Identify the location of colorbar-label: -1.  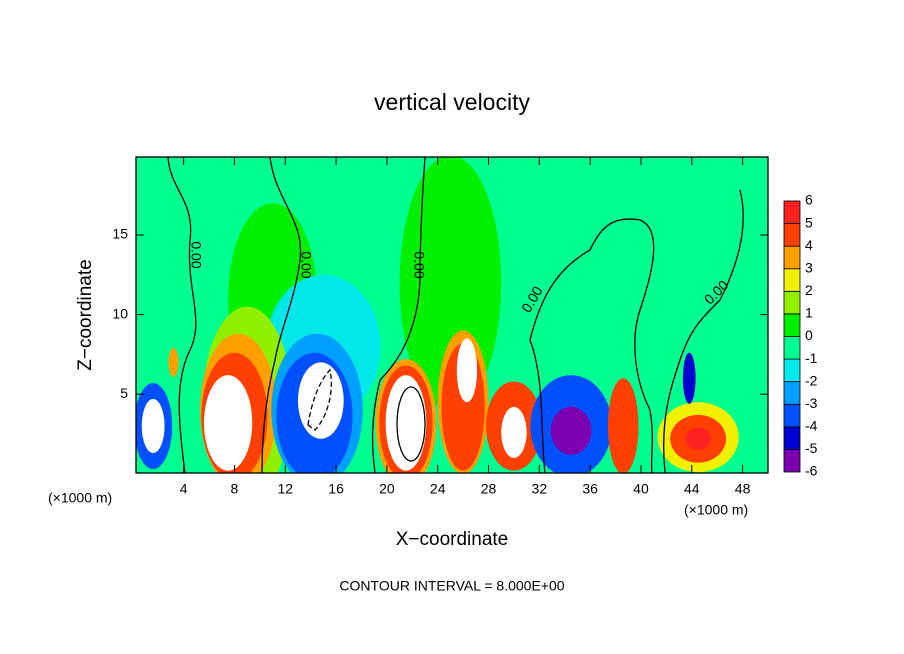
(811, 358).